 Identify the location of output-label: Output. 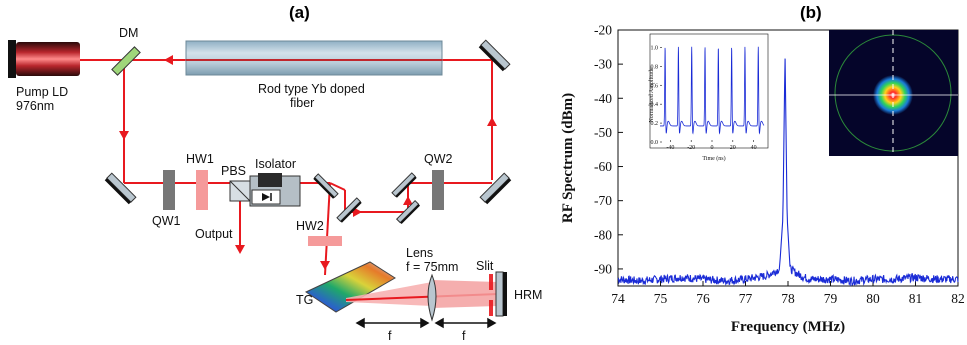
(214, 234).